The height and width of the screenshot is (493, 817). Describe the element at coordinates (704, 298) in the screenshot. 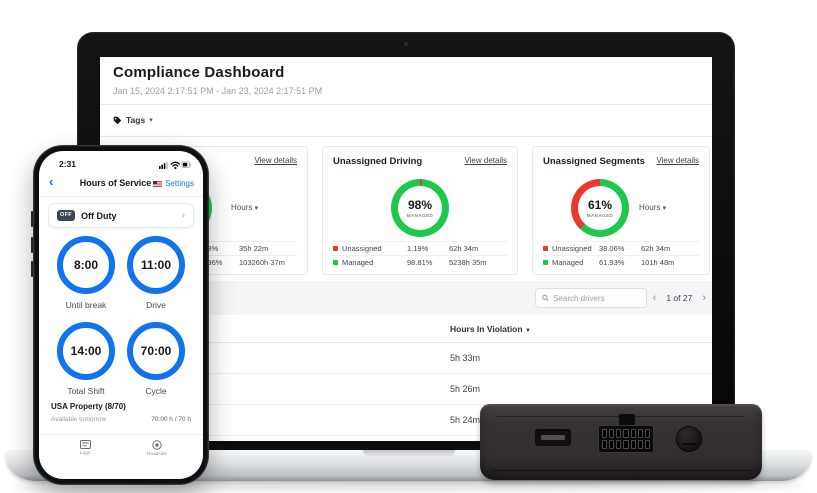

I see `next-page-button: ›` at that location.